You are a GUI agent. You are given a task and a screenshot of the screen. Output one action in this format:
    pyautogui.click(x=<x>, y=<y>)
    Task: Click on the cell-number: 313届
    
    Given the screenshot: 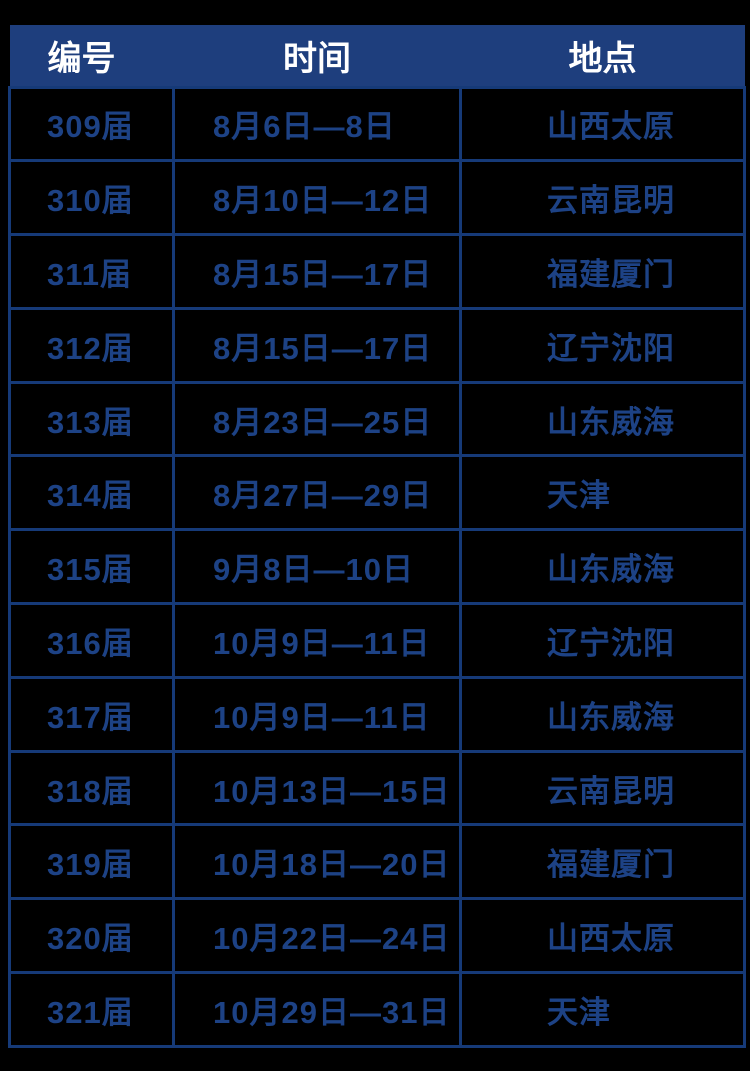 What is the action you would take?
    pyautogui.click(x=91, y=419)
    